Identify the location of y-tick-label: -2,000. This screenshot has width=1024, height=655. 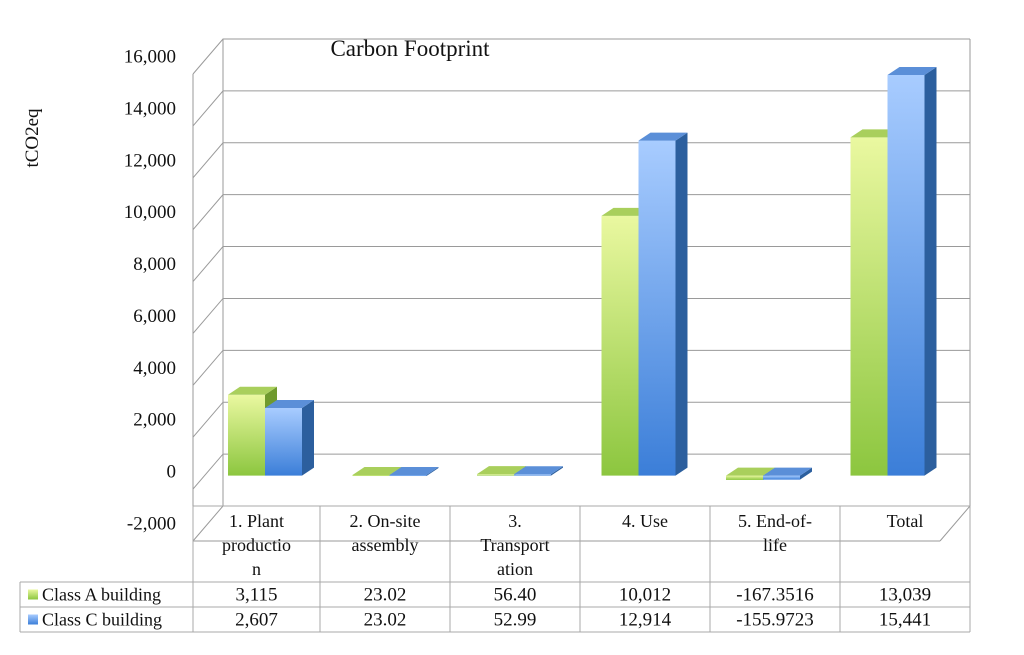
(151, 524).